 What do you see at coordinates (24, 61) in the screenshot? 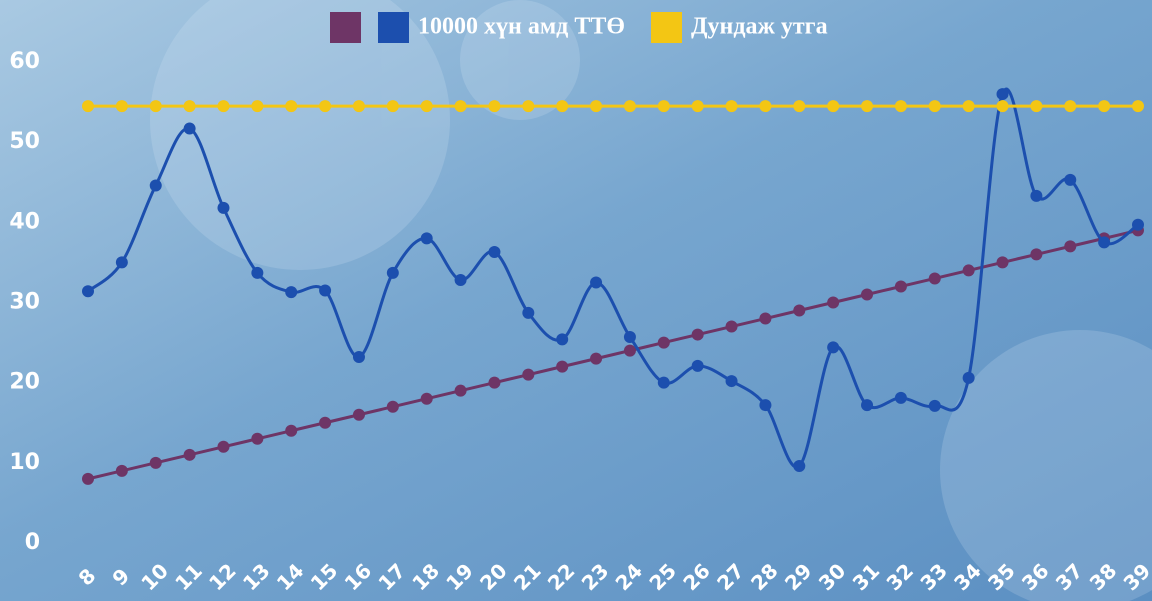
I see `y-tick-label: 60` at bounding box center [24, 61].